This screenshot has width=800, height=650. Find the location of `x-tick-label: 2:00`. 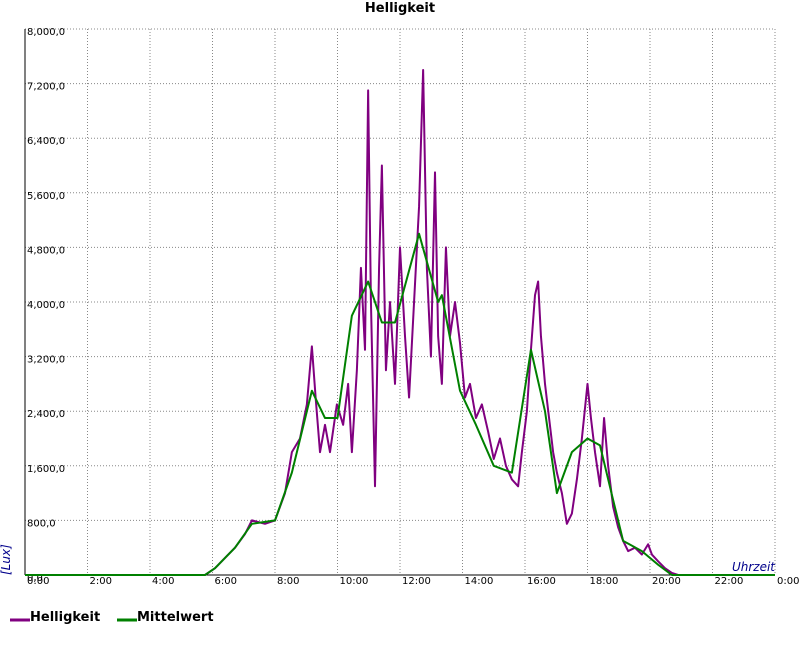

x-tick-label: 2:00 is located at coordinates (101, 581).